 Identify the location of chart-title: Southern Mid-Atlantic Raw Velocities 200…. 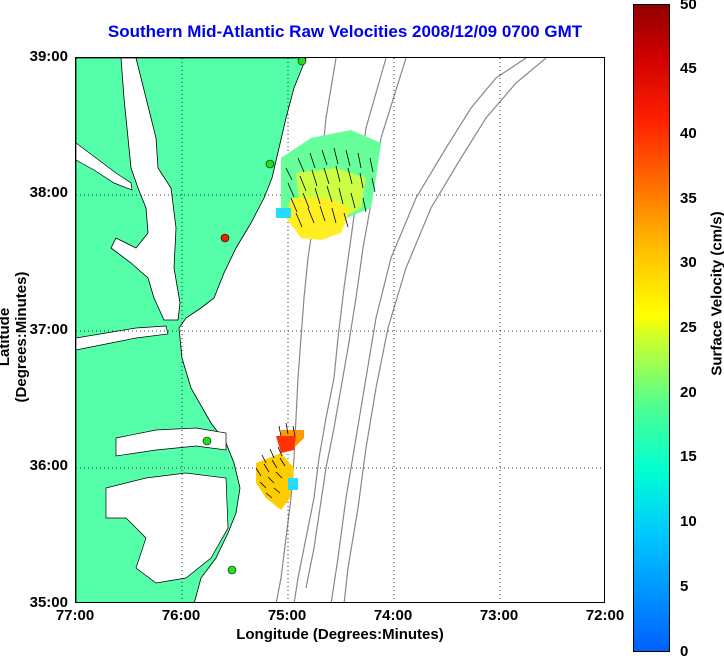
(345, 32).